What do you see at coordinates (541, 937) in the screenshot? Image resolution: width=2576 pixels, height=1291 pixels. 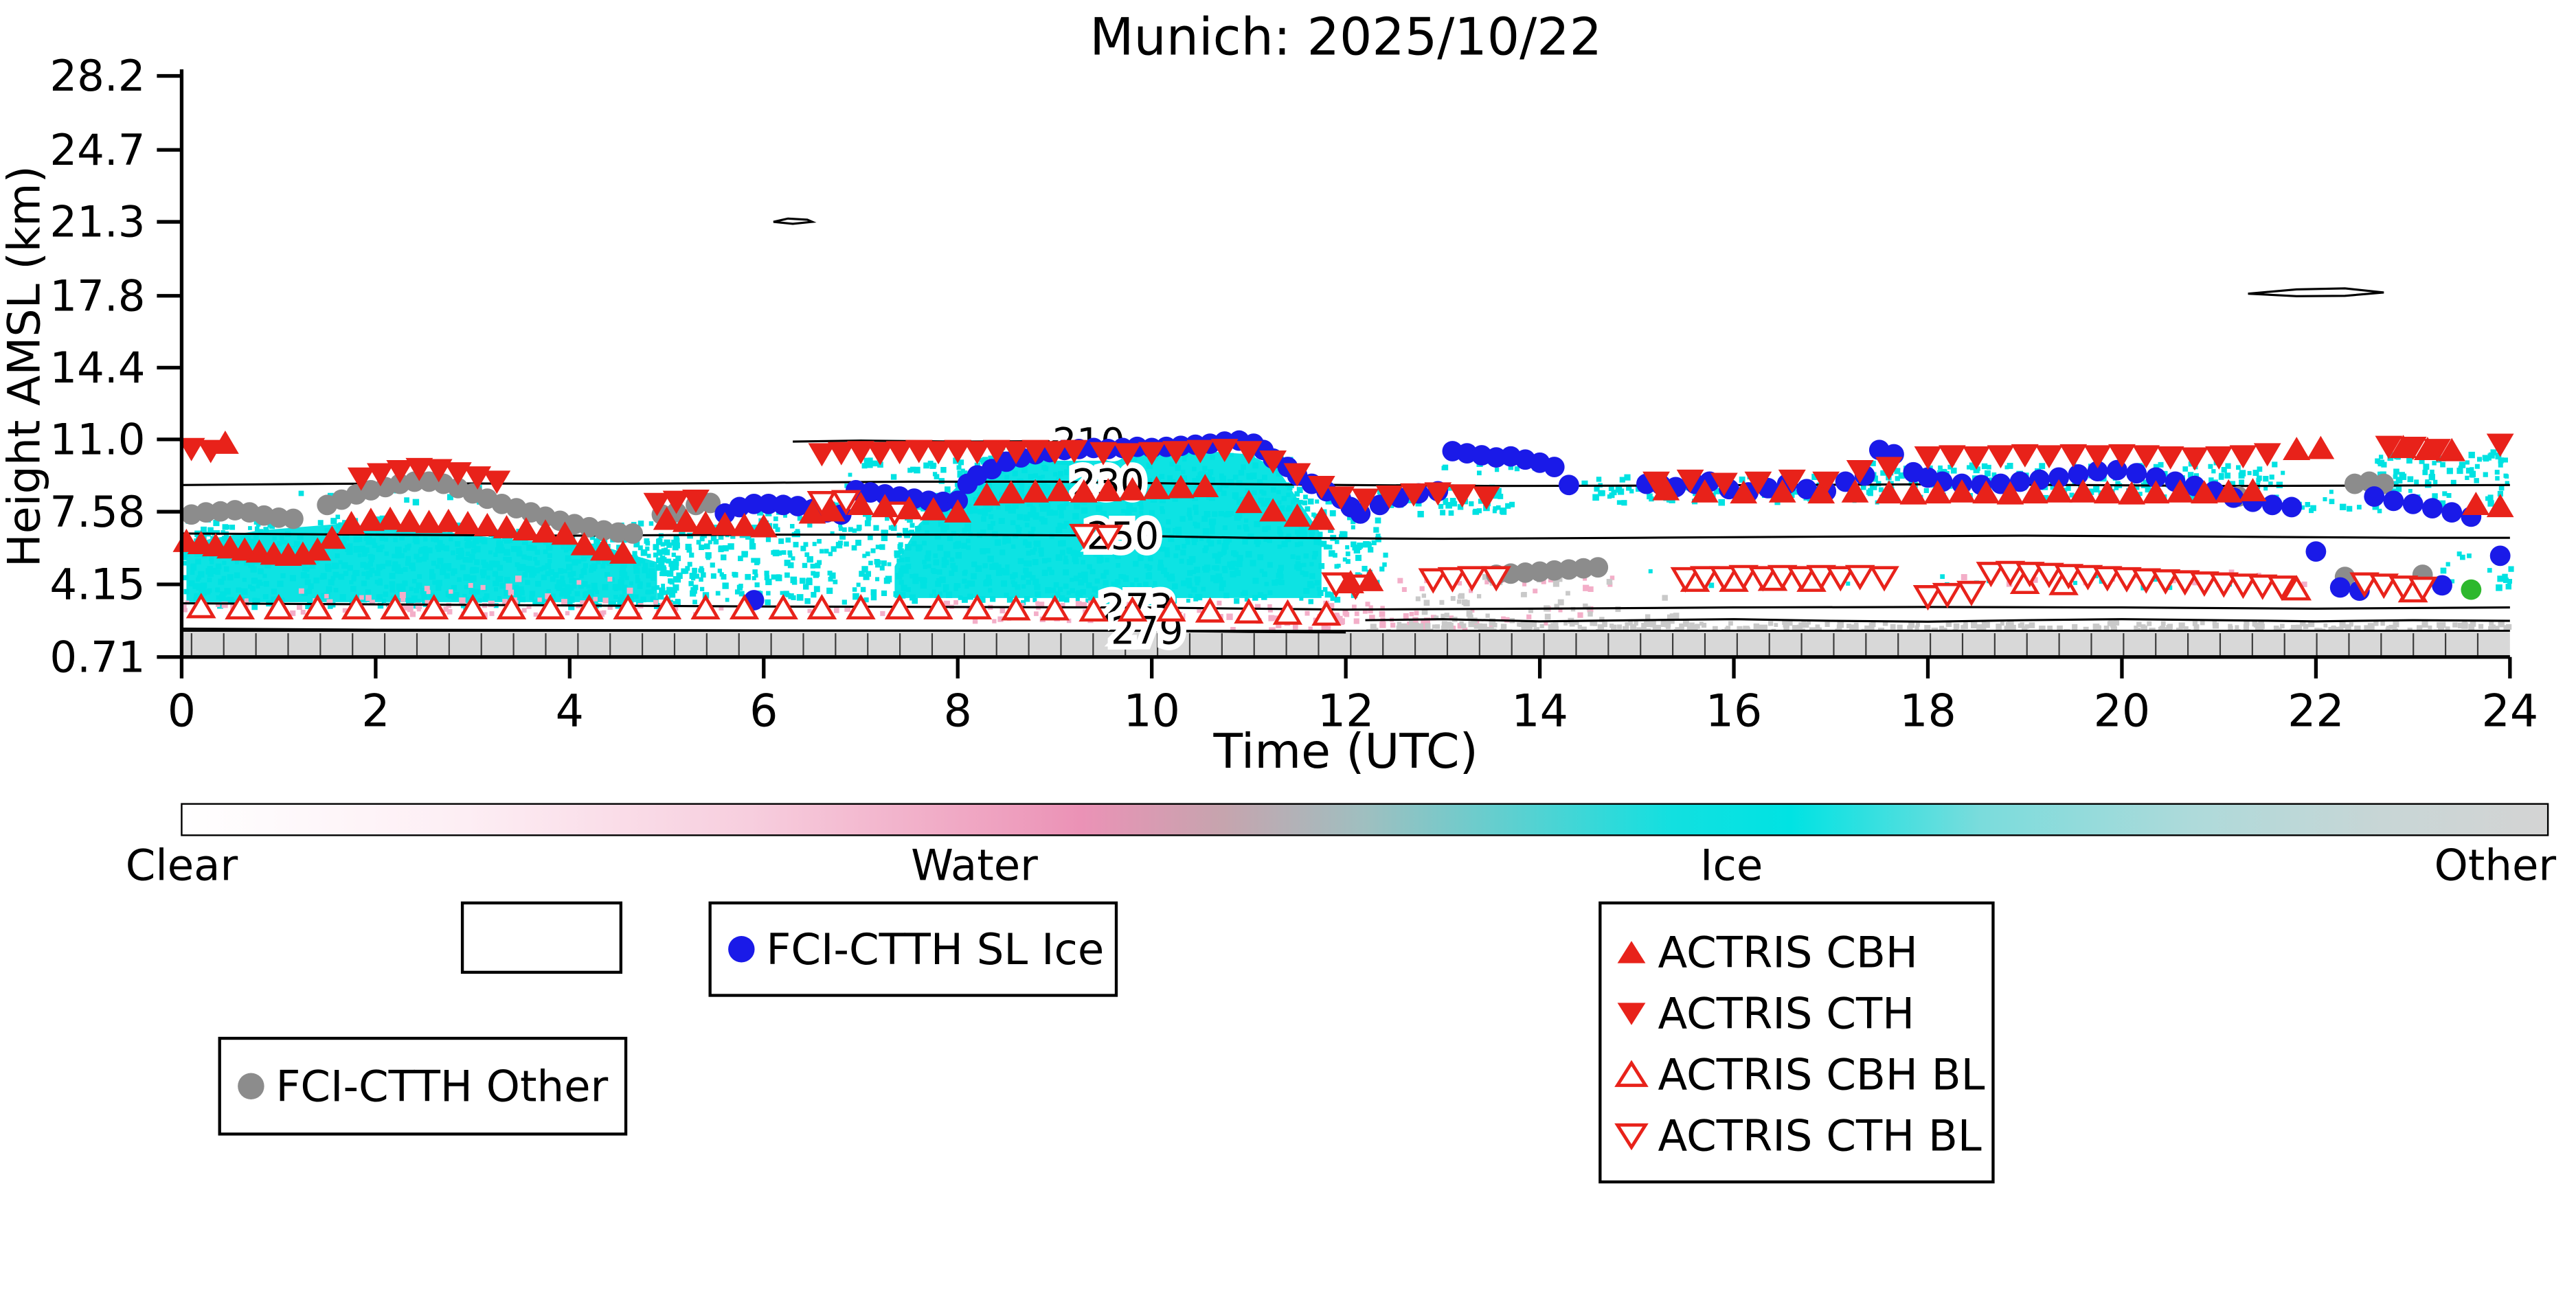 I see `legend-box-empty-frame` at bounding box center [541, 937].